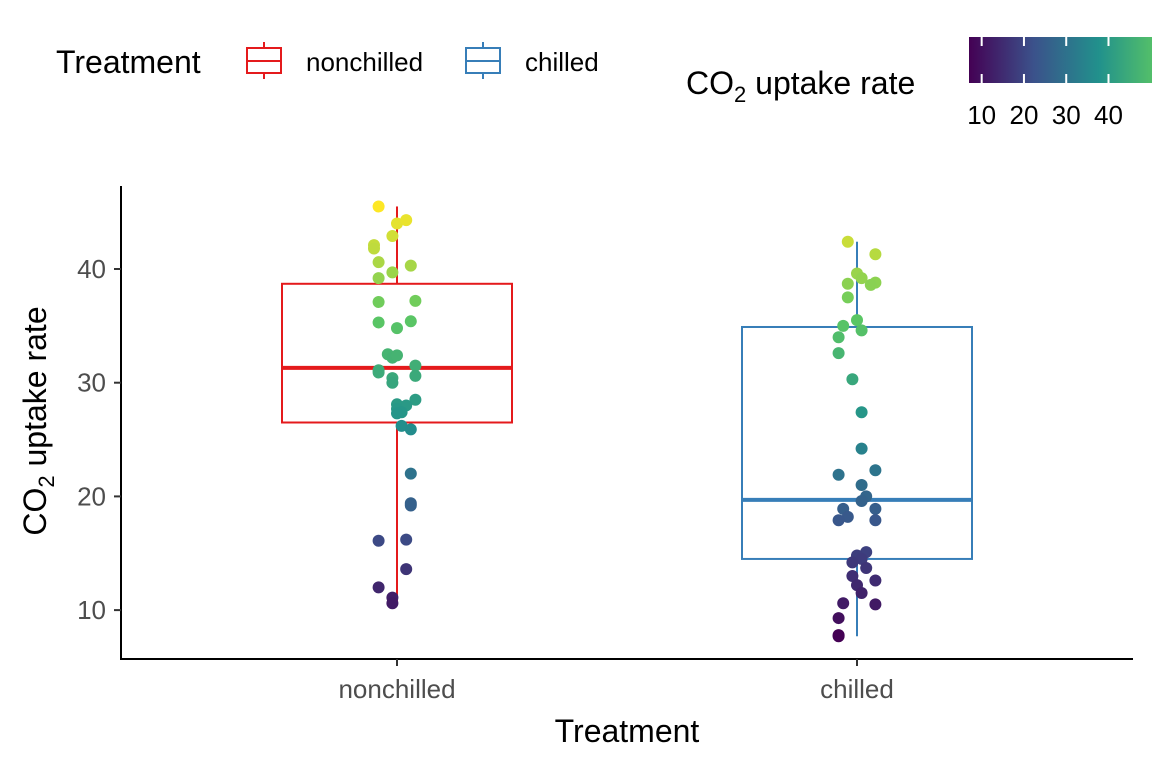 The height and width of the screenshot is (768, 1152). I want to click on x-tick-label-nonchilled: nonchilled, so click(396, 689).